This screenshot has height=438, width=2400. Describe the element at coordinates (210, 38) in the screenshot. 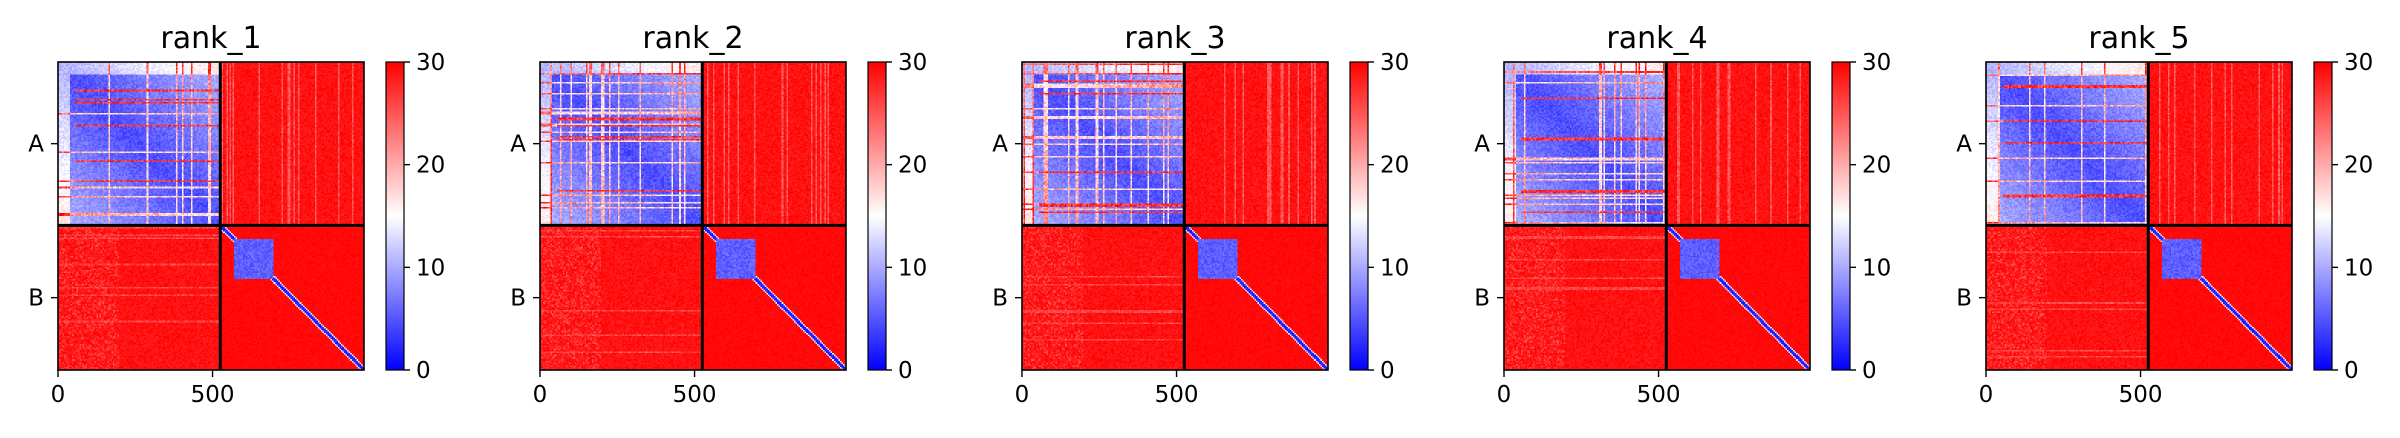

I see `panel-title: rank_1` at that location.